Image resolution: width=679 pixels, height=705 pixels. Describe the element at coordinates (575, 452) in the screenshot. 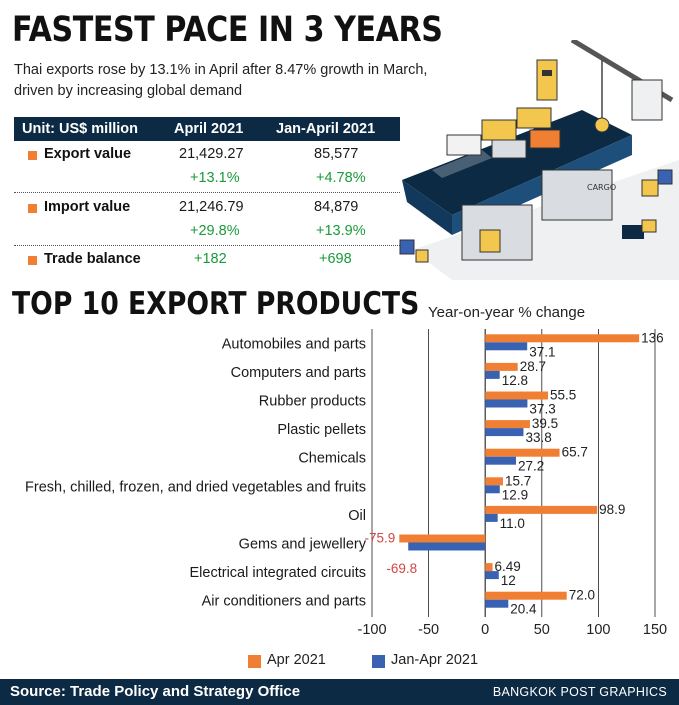

I see `data-label: 65.7` at that location.